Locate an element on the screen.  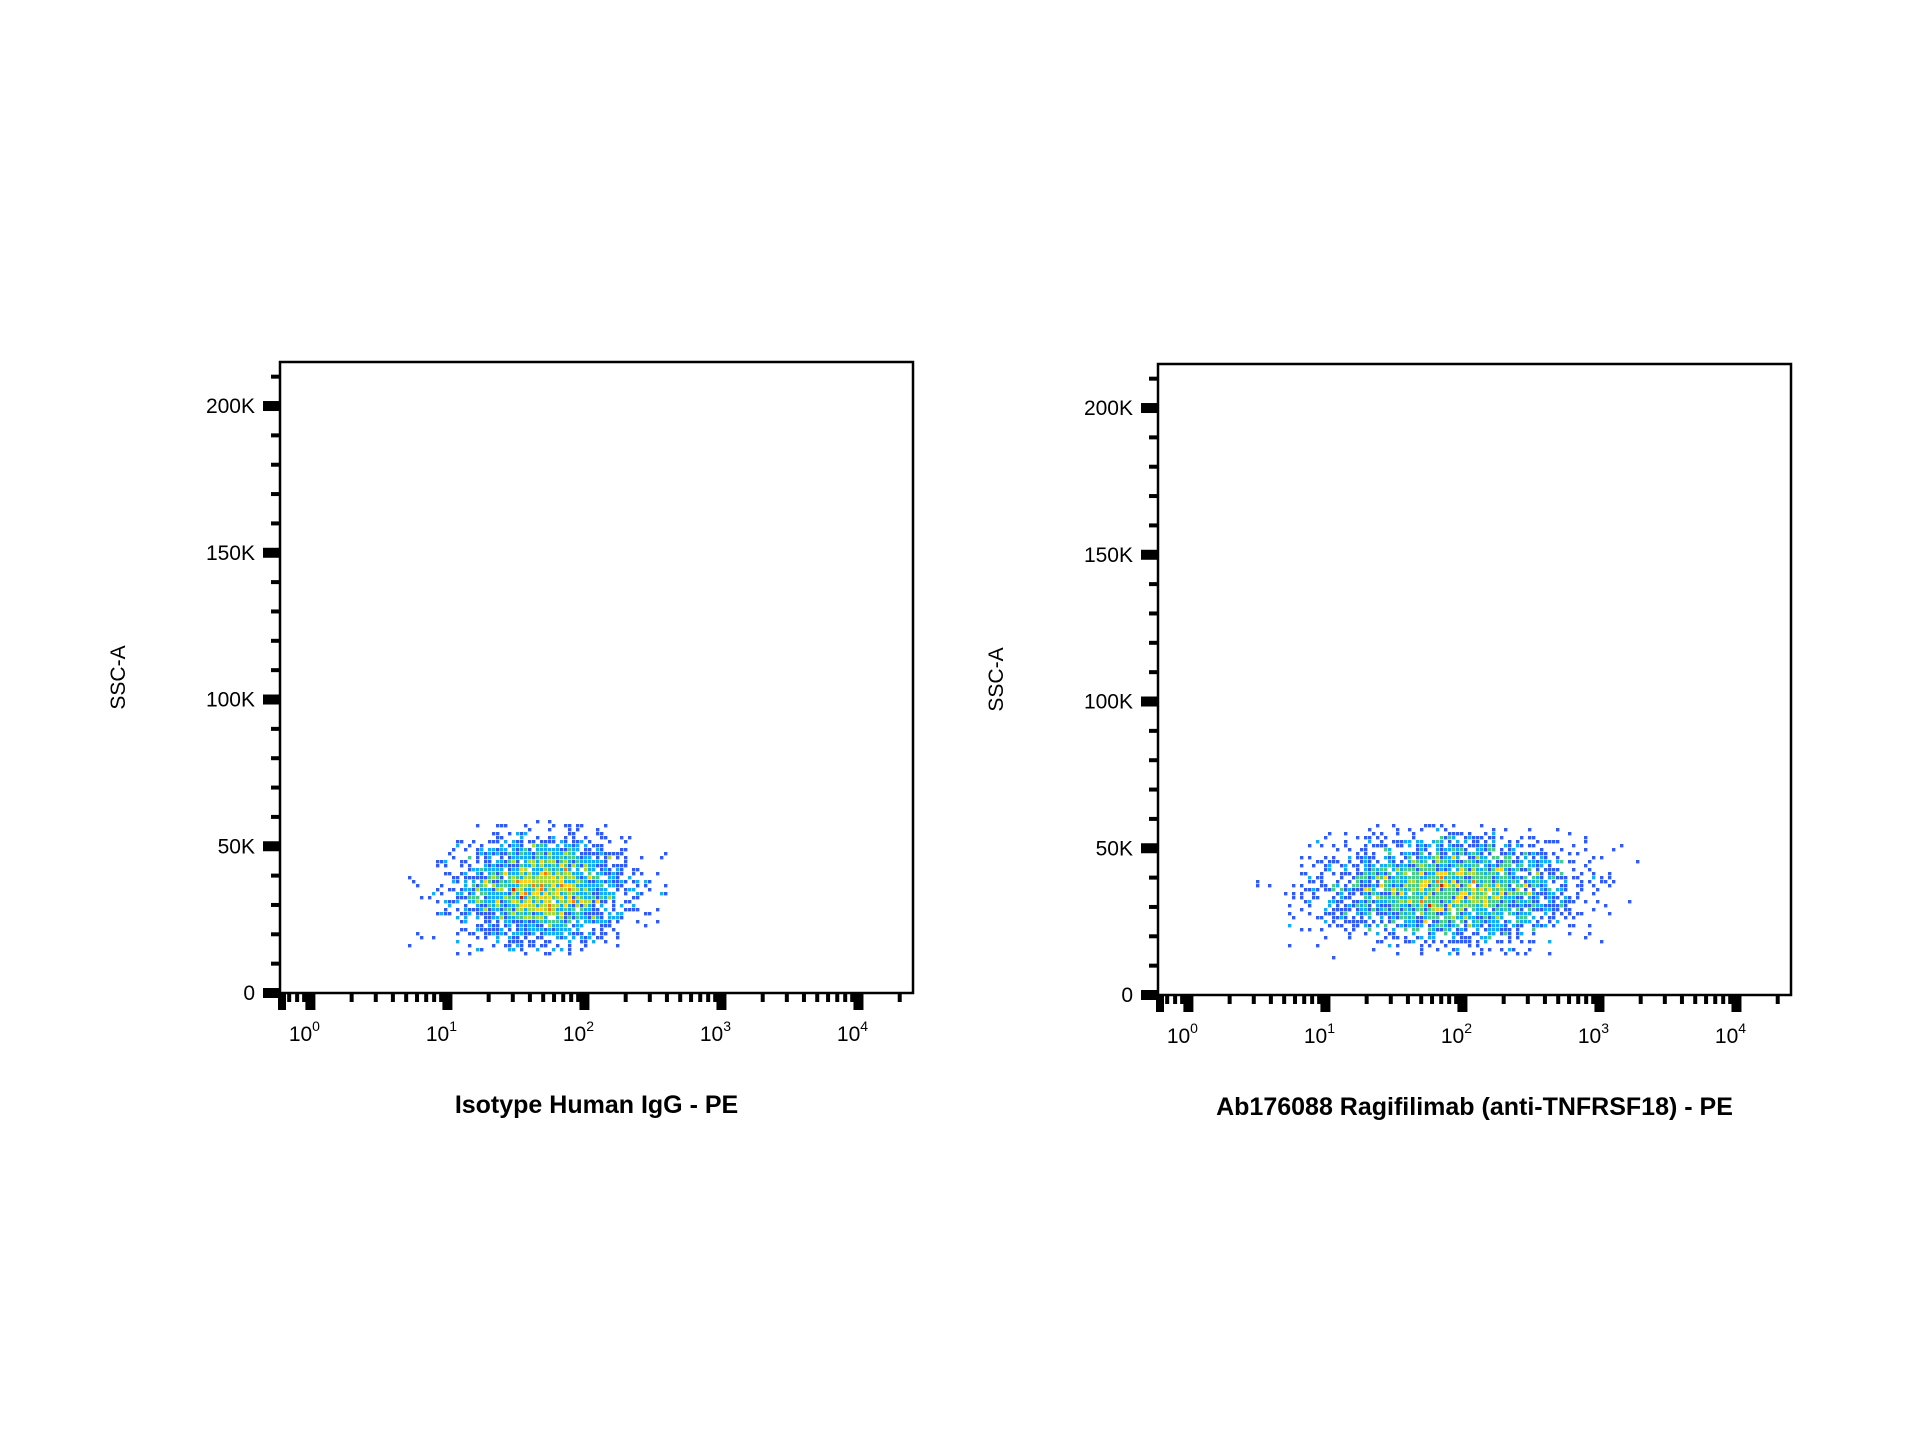
y-minor-tick is located at coordinates (1153, 525).